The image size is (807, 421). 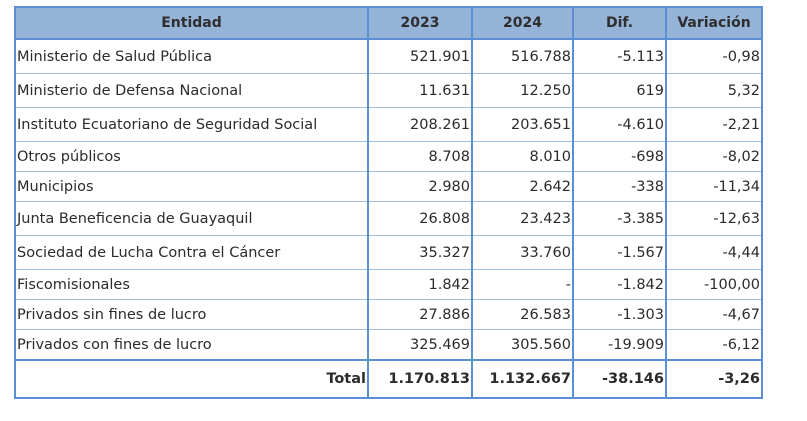 I want to click on cell-dif: -698, so click(x=619, y=156).